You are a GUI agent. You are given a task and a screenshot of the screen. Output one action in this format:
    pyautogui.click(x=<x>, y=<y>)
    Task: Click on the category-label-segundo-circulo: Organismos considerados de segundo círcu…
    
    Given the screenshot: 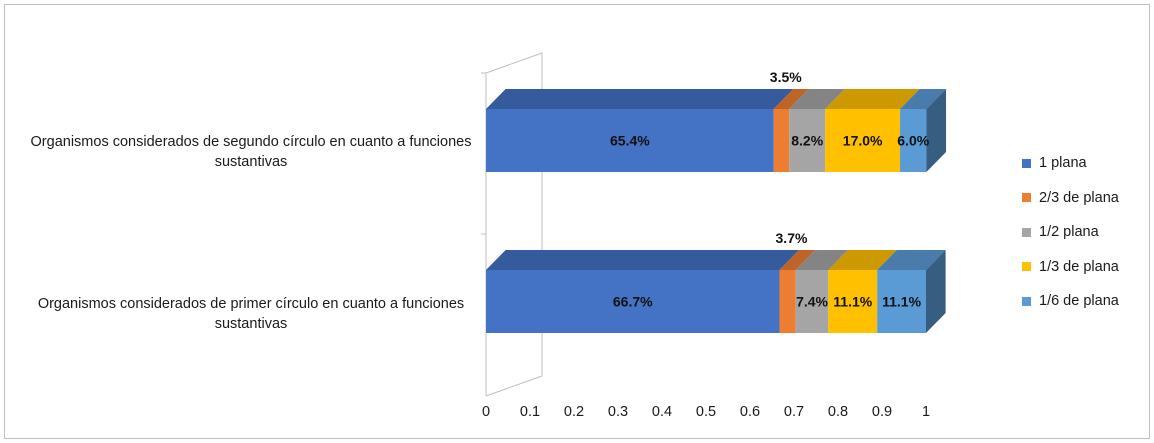 What is the action you would take?
    pyautogui.click(x=251, y=152)
    